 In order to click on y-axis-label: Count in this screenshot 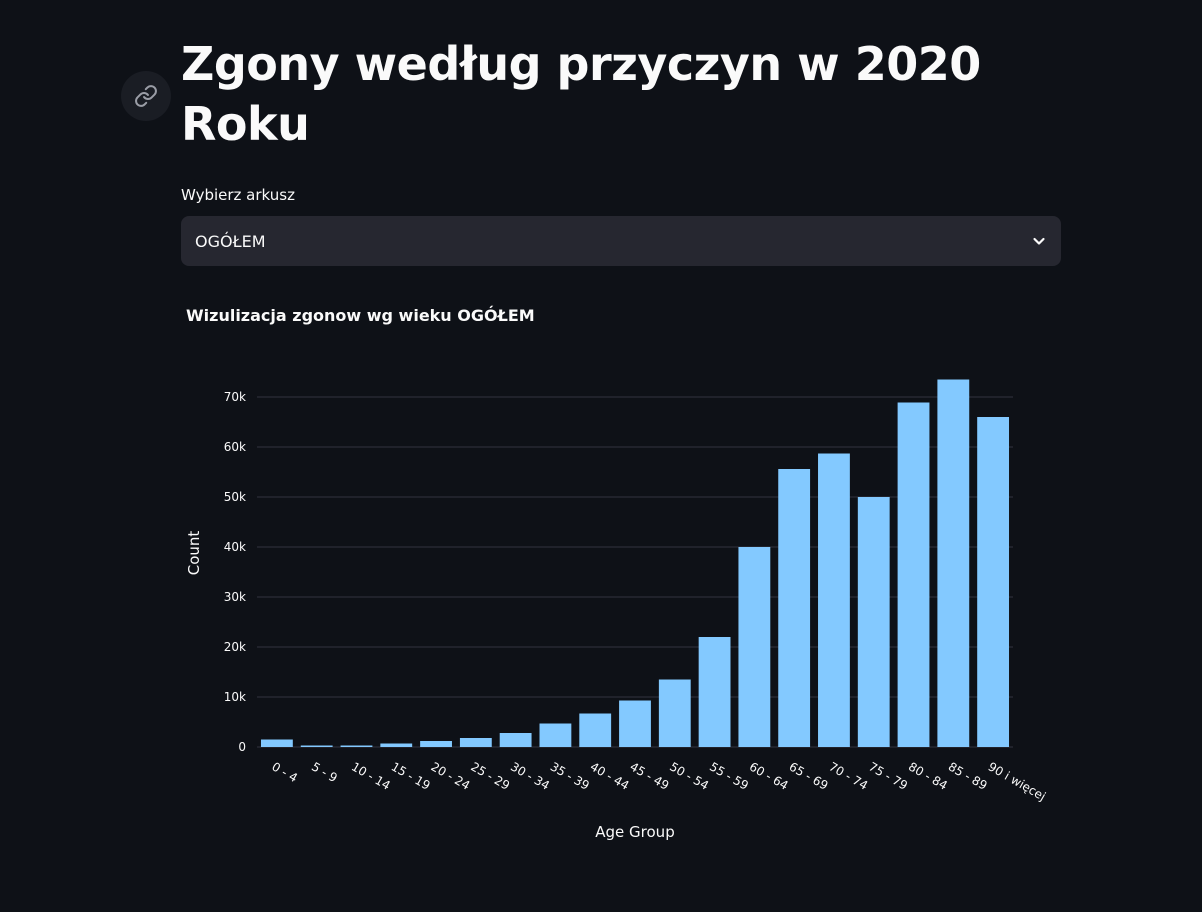, I will do `click(194, 553)`.